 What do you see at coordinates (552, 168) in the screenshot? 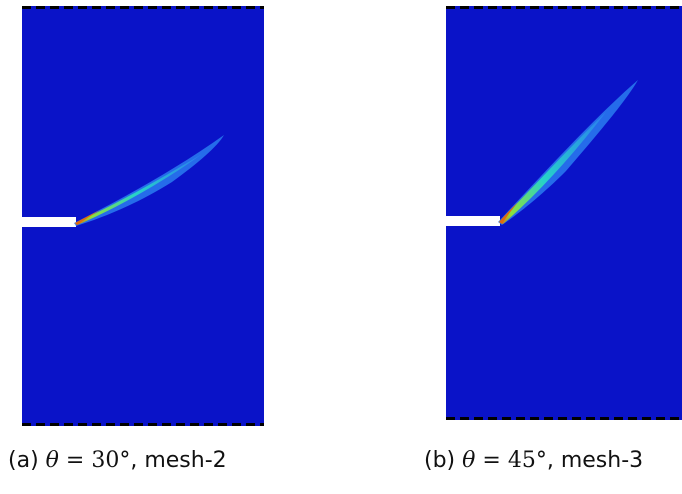
I see `crack-band-b` at bounding box center [552, 168].